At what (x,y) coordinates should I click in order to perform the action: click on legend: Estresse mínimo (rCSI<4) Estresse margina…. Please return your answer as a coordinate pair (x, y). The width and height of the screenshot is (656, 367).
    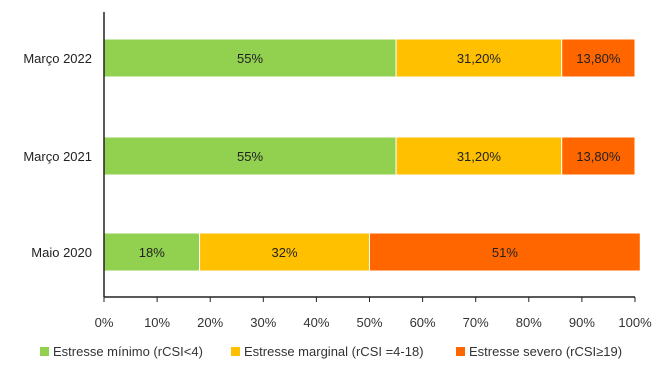
    Looking at the image, I should click on (331, 351).